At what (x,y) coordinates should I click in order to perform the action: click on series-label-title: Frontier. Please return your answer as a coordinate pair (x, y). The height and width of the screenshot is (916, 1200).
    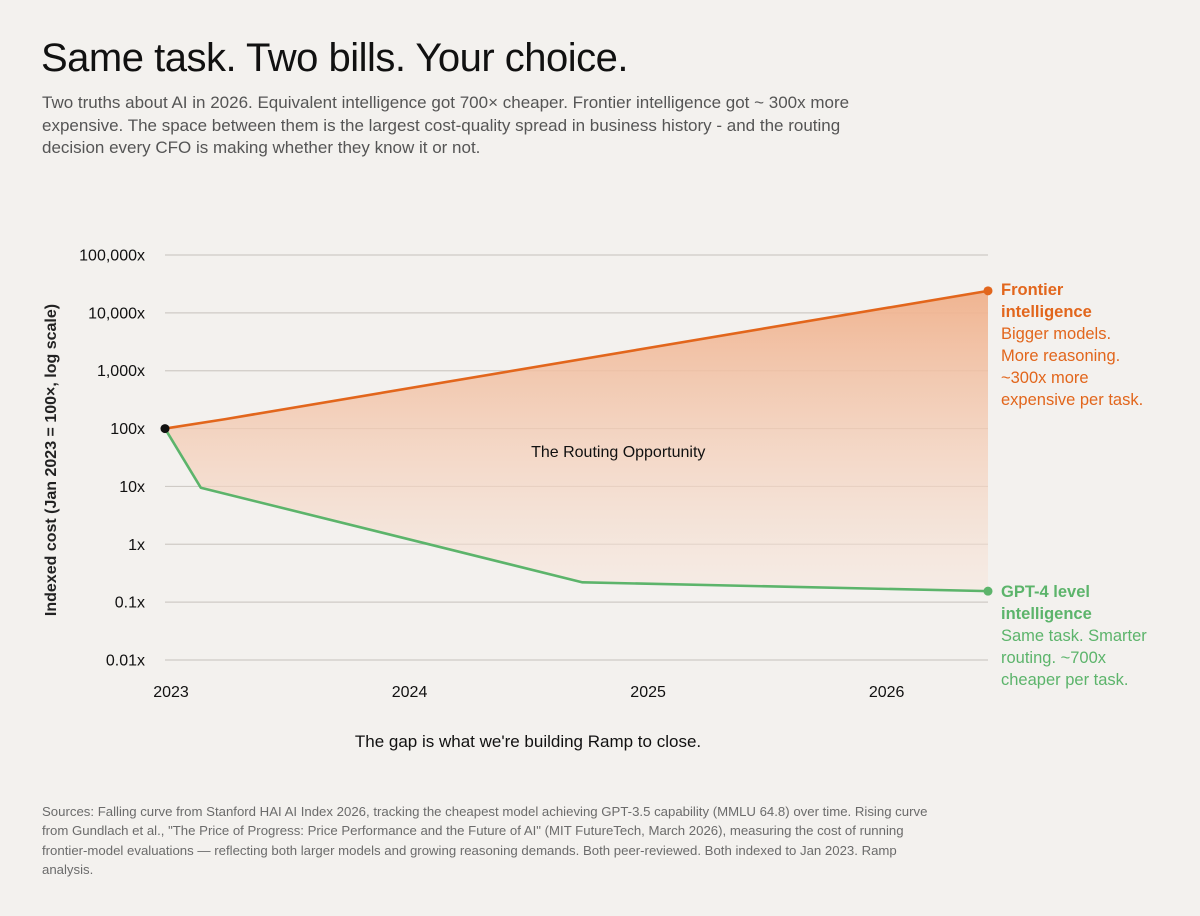
    Looking at the image, I should click on (1032, 290).